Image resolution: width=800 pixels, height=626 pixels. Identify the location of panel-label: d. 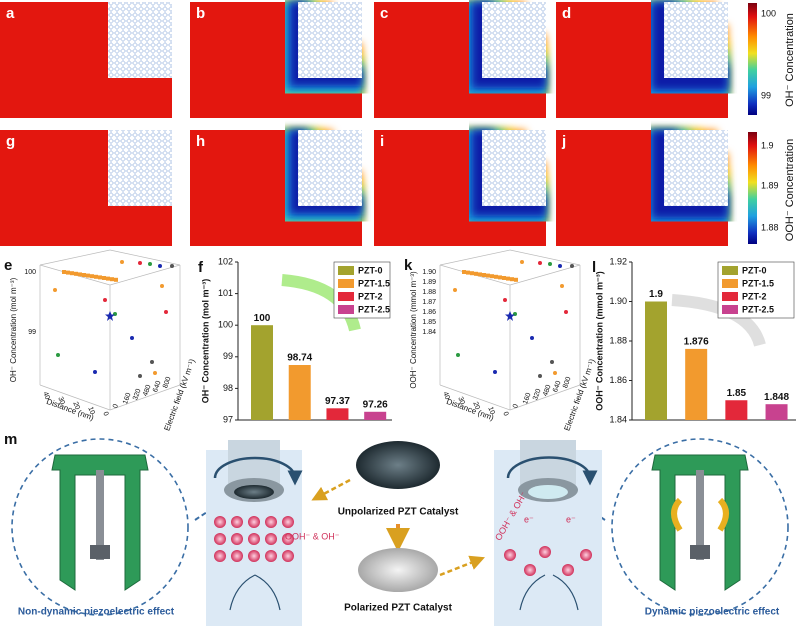
(566, 13).